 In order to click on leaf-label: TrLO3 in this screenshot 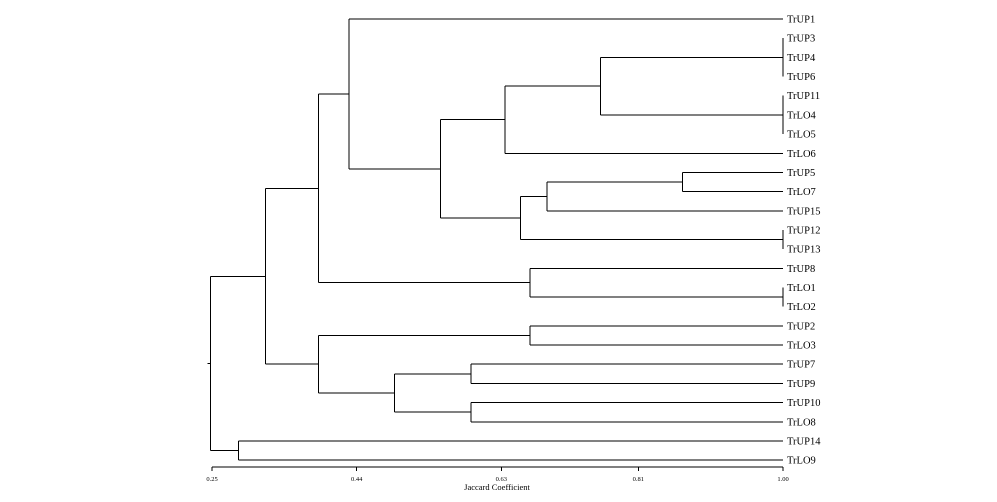, I will do `click(801, 346)`.